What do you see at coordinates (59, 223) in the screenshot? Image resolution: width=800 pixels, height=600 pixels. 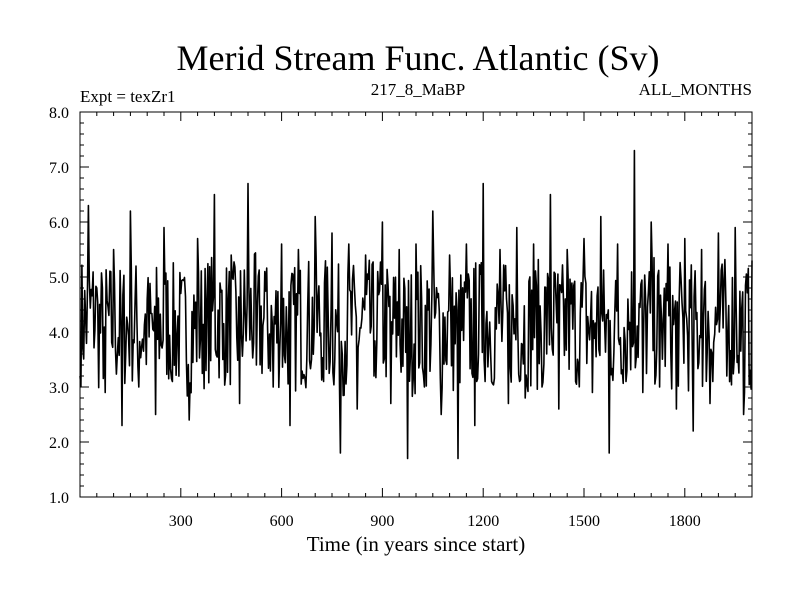 I see `y-tick-label: 6.0` at bounding box center [59, 223].